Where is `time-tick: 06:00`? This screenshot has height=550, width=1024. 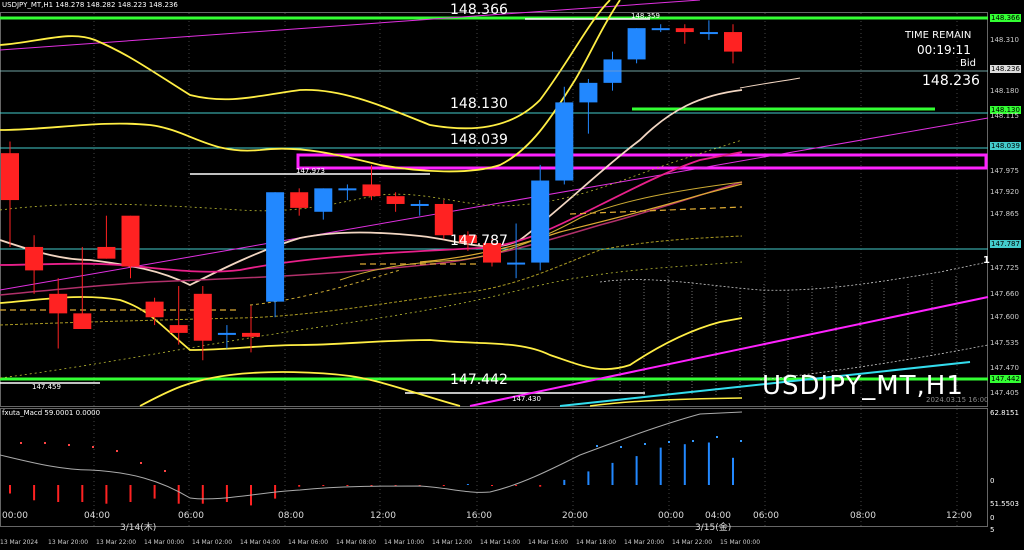 time-tick: 06:00 is located at coordinates (191, 516).